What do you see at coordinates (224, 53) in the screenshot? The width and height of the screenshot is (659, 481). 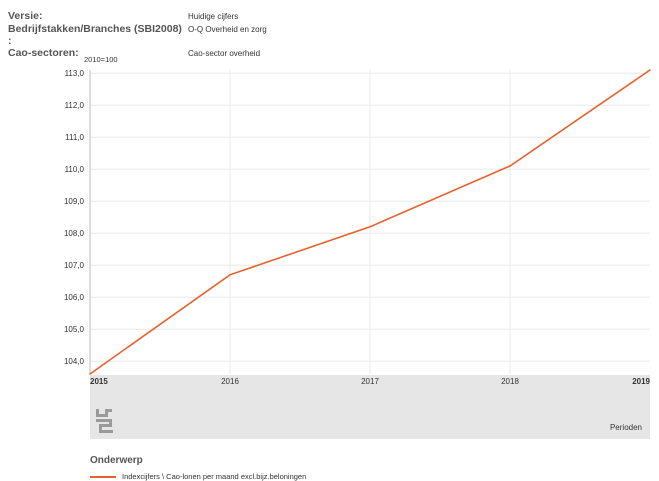 I see `meta-value: Cao-sector overheid` at bounding box center [224, 53].